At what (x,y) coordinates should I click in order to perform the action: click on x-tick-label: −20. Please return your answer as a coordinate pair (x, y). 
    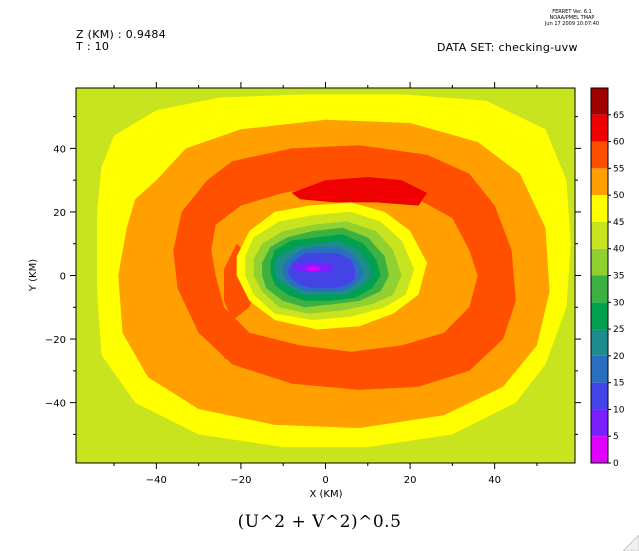
    Looking at the image, I should click on (240, 480).